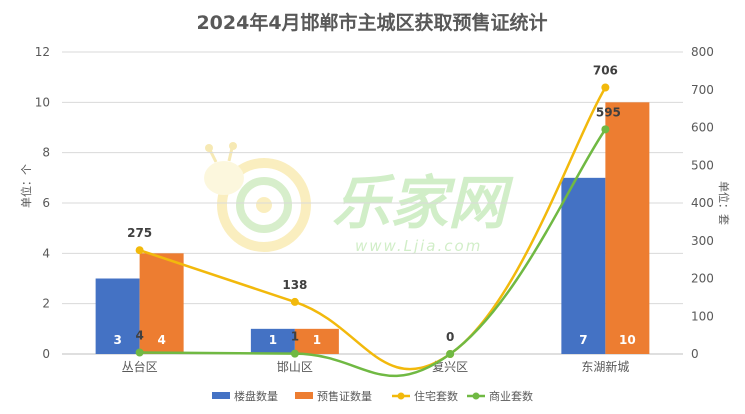 Image resolution: width=745 pixels, height=414 pixels. I want to click on legend-label: 住宅套数, so click(436, 396).